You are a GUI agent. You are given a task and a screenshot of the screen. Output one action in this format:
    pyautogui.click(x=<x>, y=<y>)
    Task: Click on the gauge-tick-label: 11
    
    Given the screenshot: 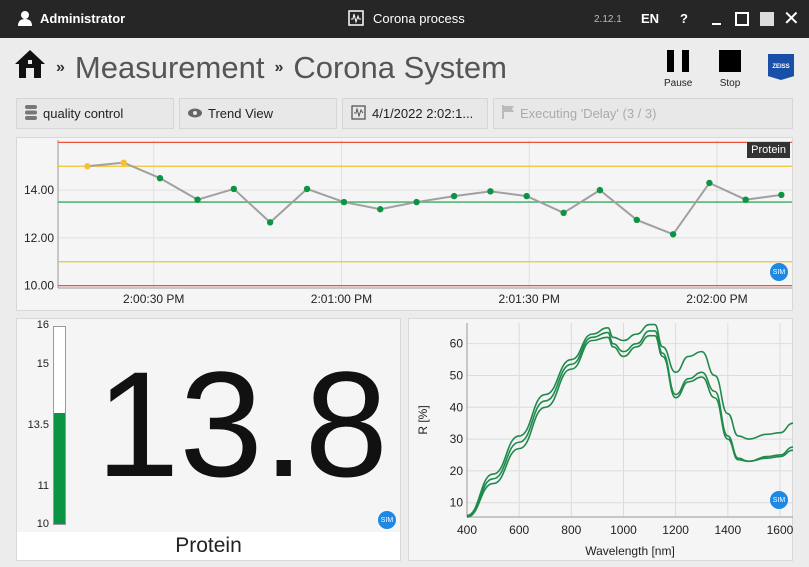 What is the action you would take?
    pyautogui.click(x=43, y=486)
    